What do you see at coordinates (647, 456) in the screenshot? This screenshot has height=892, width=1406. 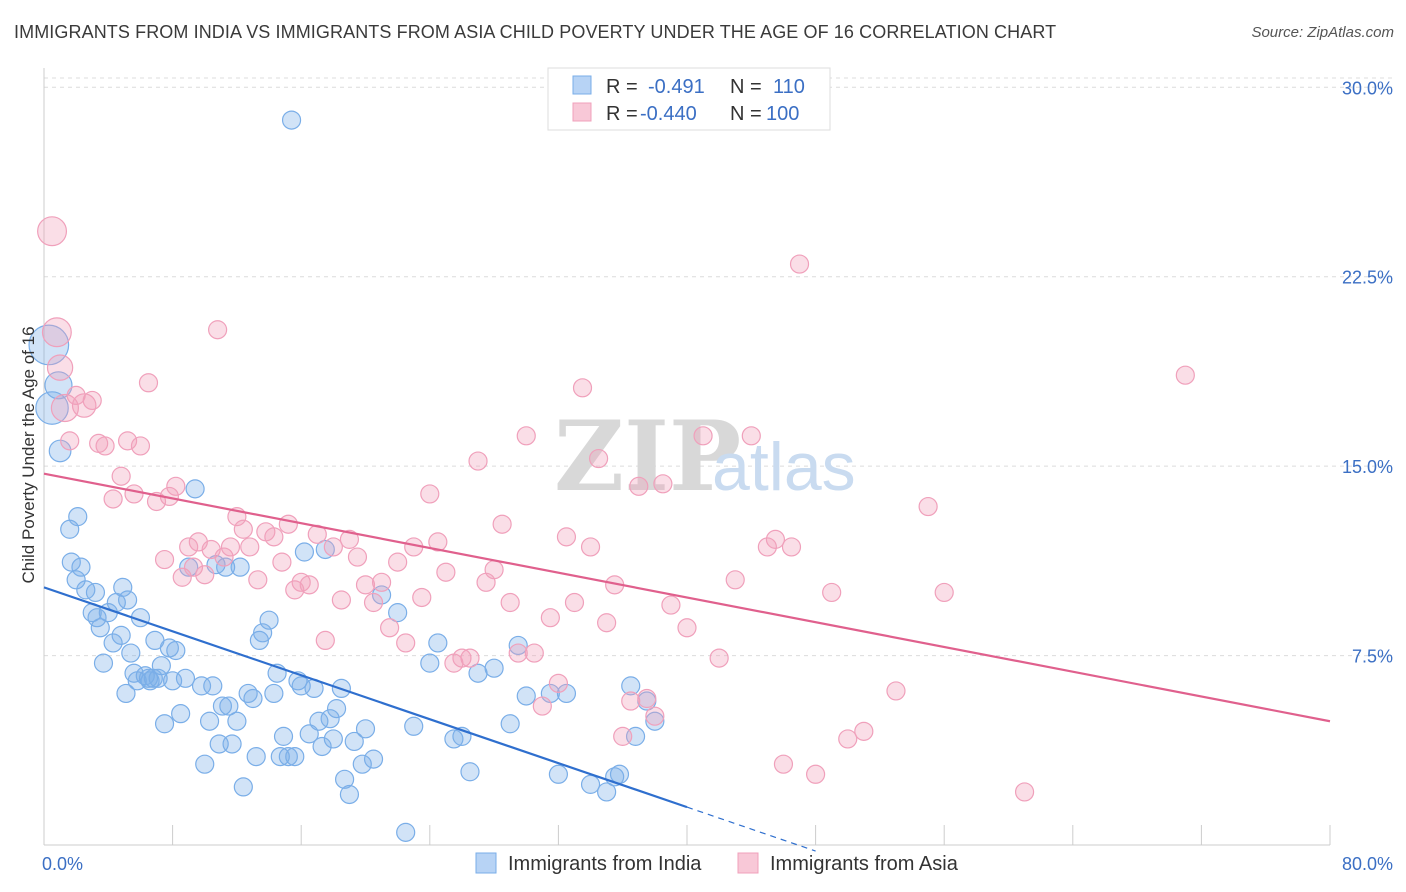 I see `watermark-zip: ZIP` at bounding box center [647, 456].